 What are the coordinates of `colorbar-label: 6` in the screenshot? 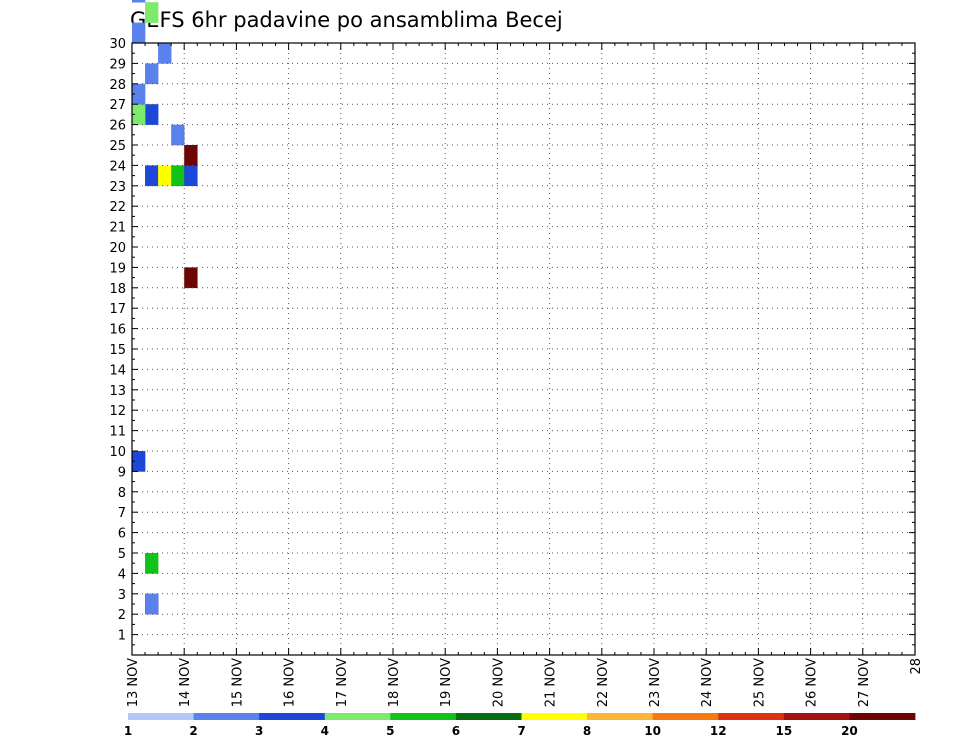 It's located at (456, 731).